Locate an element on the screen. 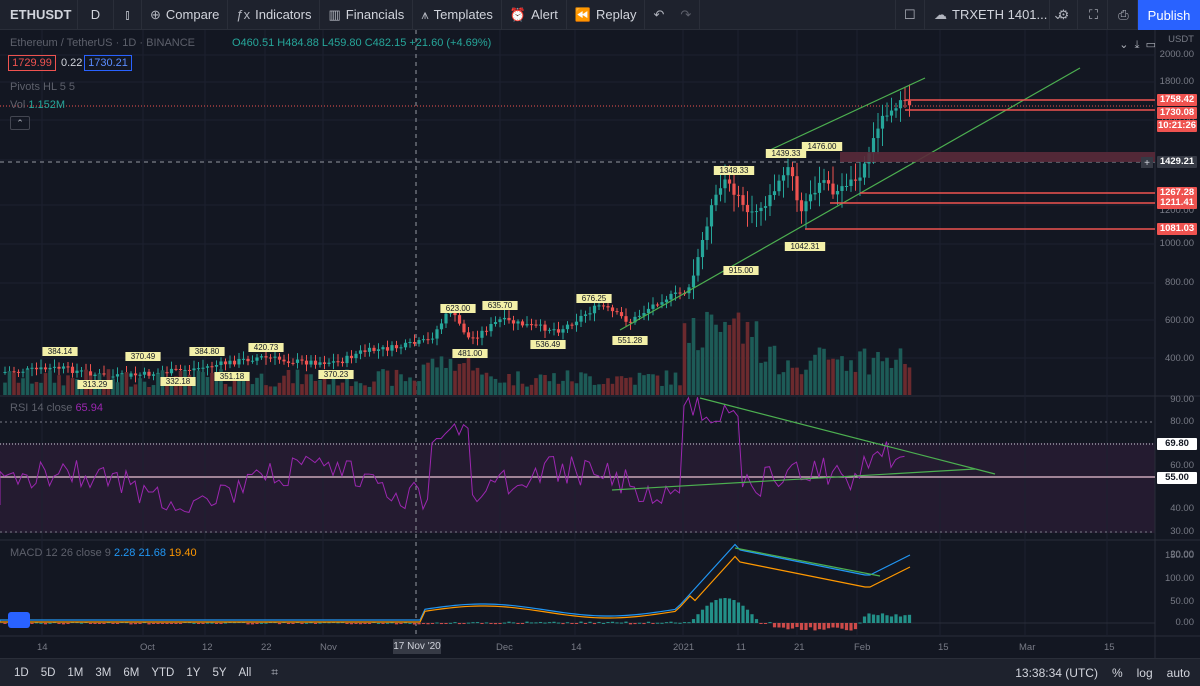  rsi-trendline-upper is located at coordinates (847, 436).